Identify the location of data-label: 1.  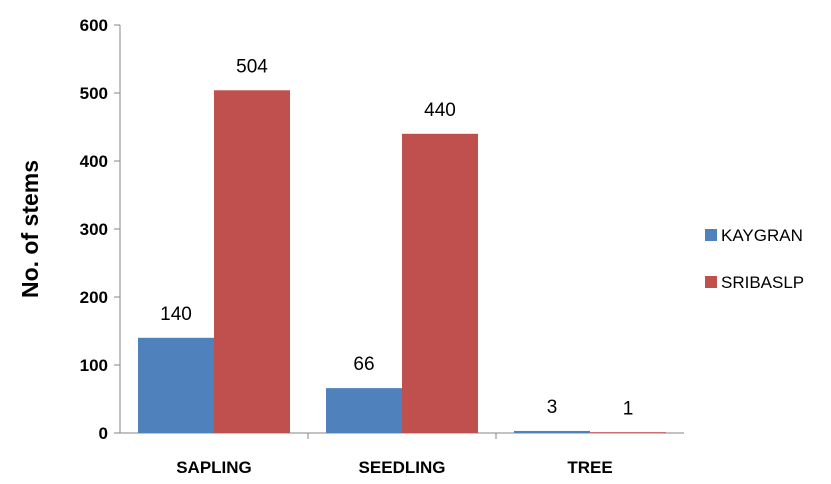
(628, 408).